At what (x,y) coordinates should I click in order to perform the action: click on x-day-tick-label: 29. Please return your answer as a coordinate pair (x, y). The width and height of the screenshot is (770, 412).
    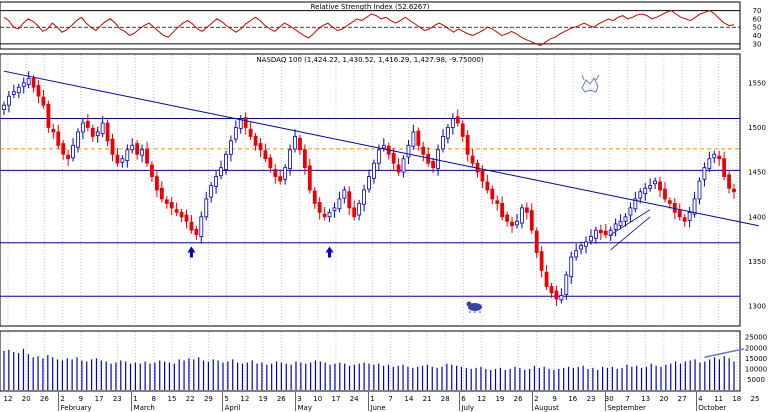
    Looking at the image, I should click on (208, 399).